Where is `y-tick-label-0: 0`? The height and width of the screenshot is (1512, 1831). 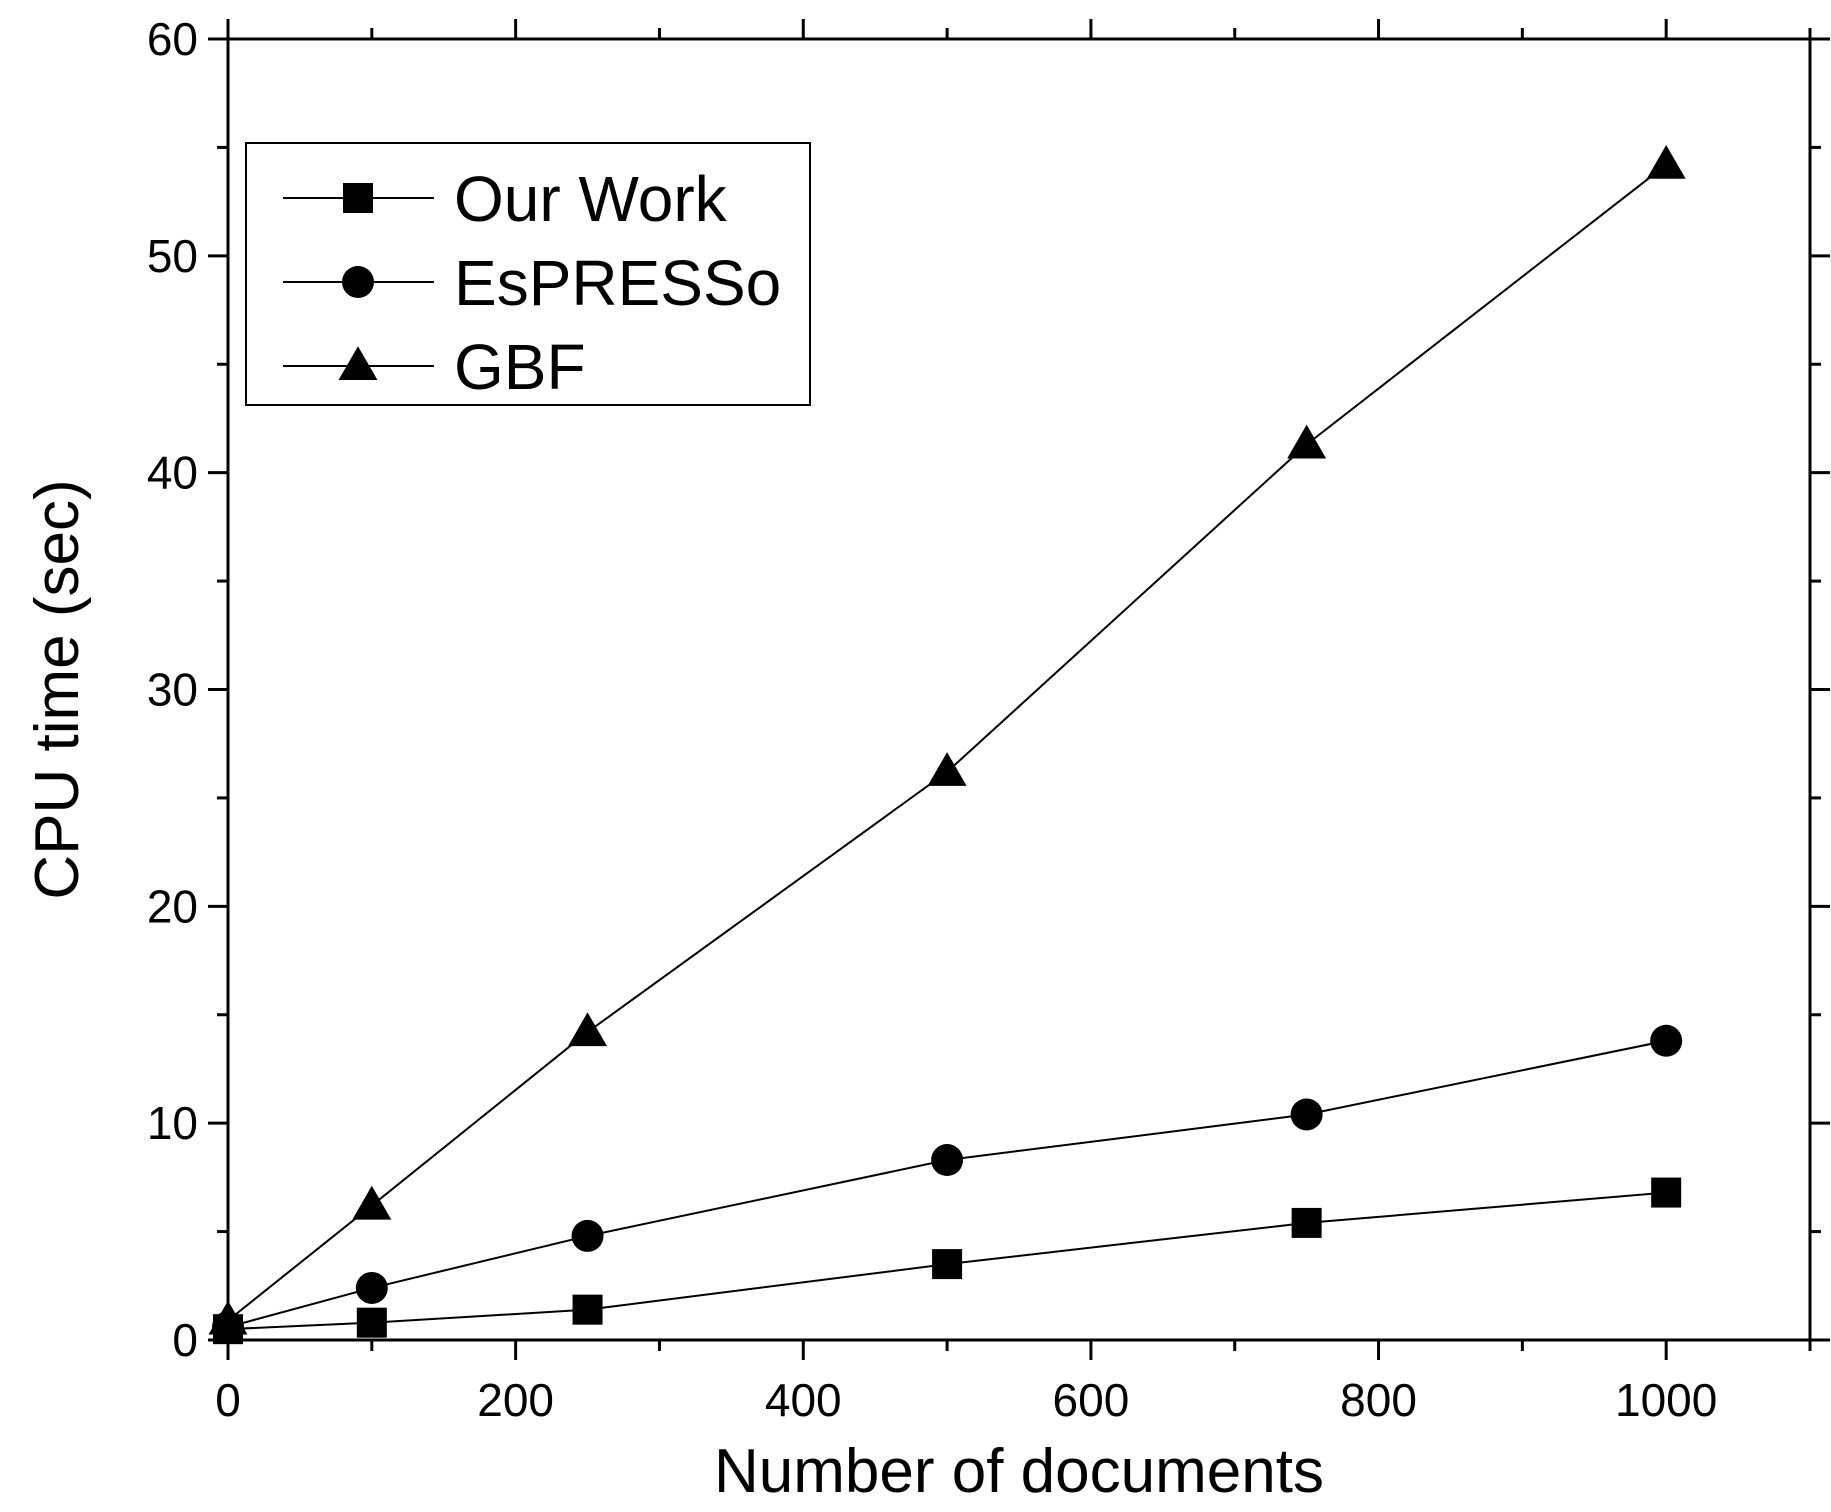
y-tick-label-0: 0 is located at coordinates (185, 1340).